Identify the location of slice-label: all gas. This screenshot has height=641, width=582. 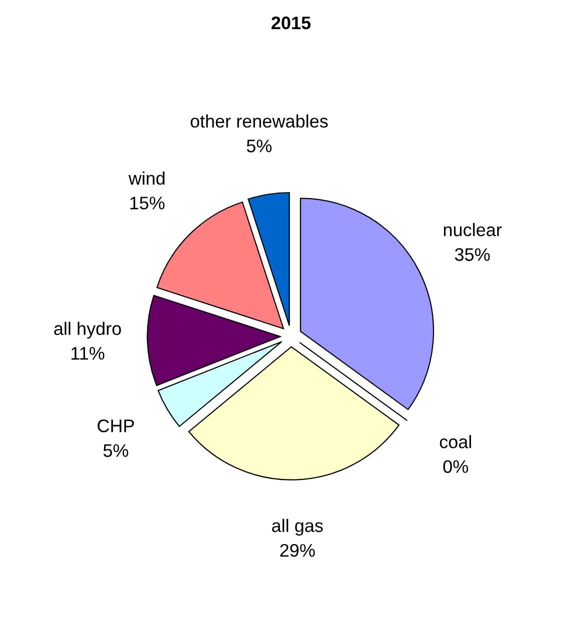
(297, 527).